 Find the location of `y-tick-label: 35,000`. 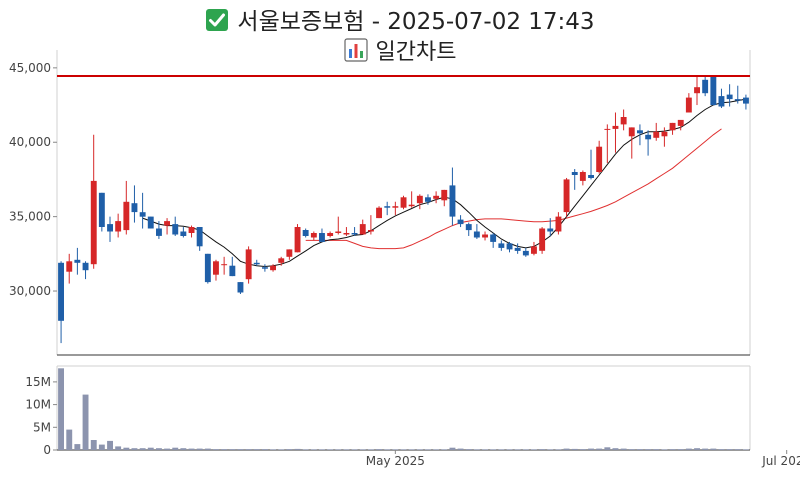

y-tick-label: 35,000 is located at coordinates (30, 217).